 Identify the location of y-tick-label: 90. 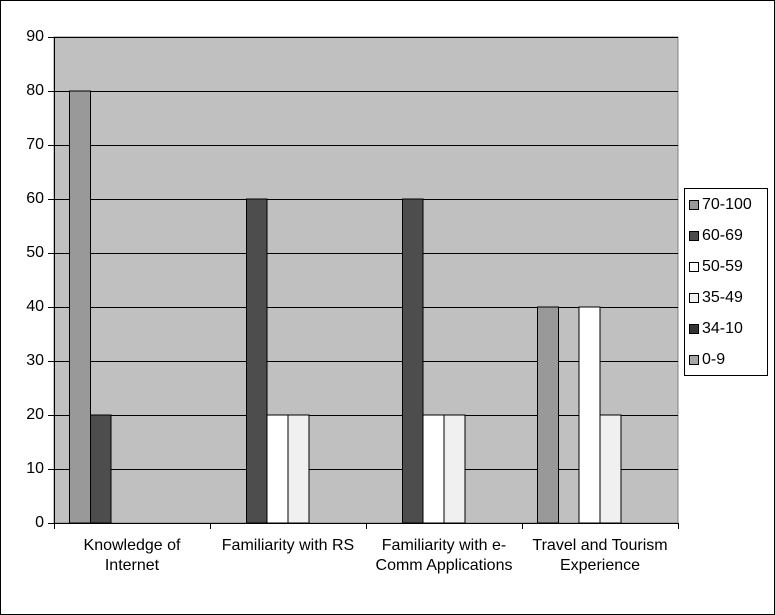
(35, 36).